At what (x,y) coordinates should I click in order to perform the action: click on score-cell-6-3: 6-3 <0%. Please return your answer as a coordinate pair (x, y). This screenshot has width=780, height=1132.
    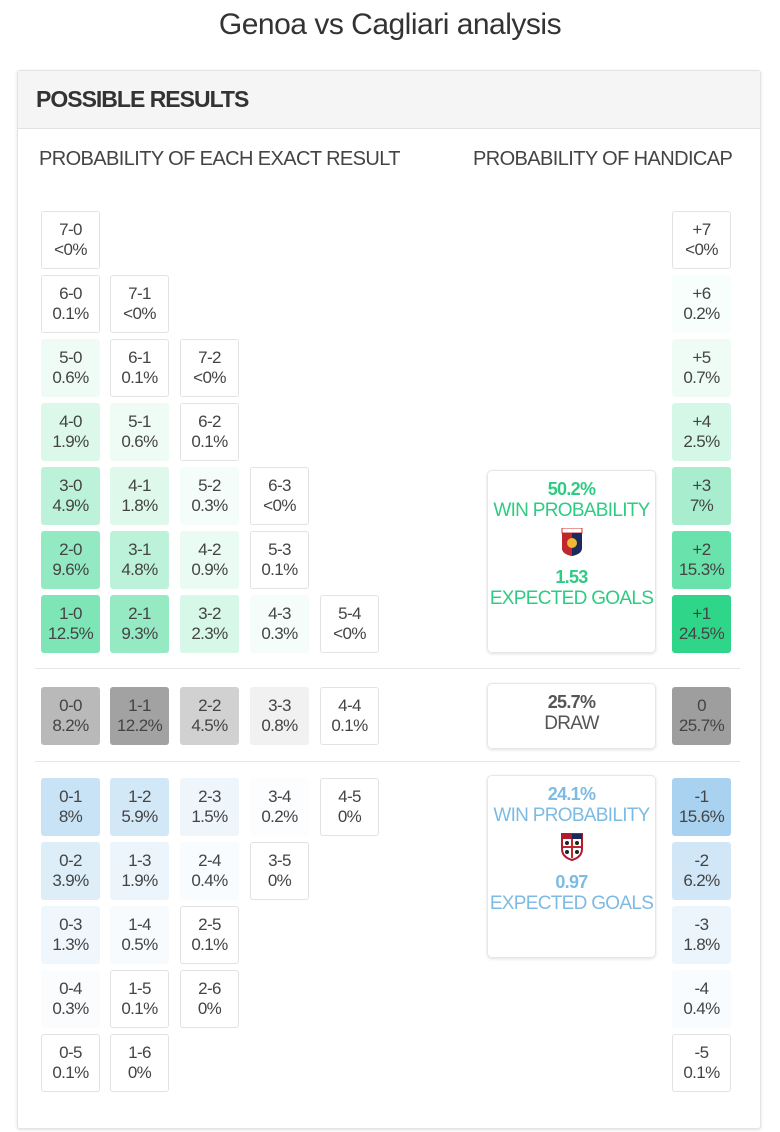
    Looking at the image, I should click on (279, 496).